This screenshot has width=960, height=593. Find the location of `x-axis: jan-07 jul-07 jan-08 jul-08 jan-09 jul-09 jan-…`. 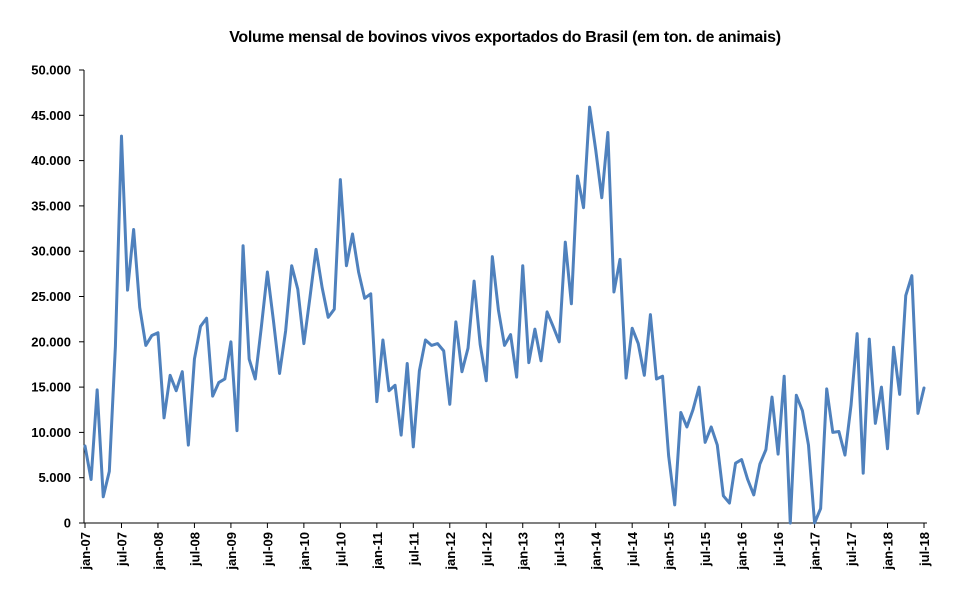

x-axis: jan-07 jul-07 jan-08 jul-08 jan-09 jul-09 jan-… is located at coordinates (505, 546).